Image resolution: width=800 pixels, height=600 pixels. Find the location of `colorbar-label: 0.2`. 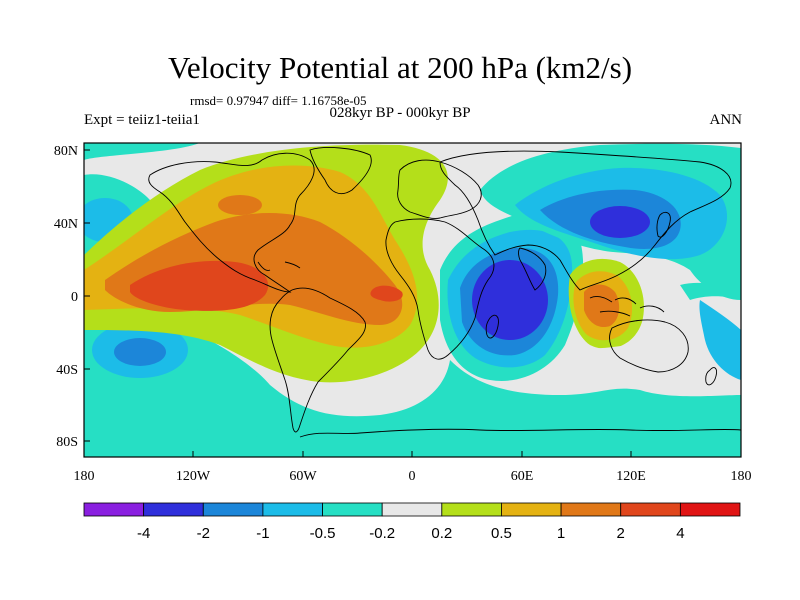

colorbar-label: 0.2 is located at coordinates (441, 533).